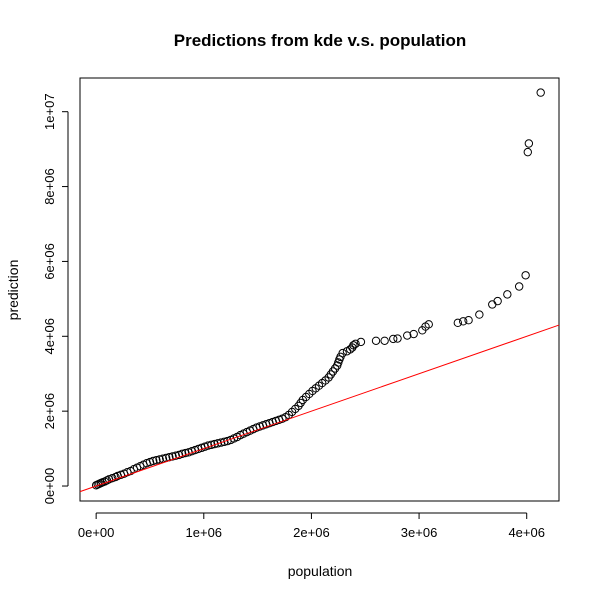  What do you see at coordinates (13, 290) in the screenshot?
I see `y-axis-label: prediction` at bounding box center [13, 290].